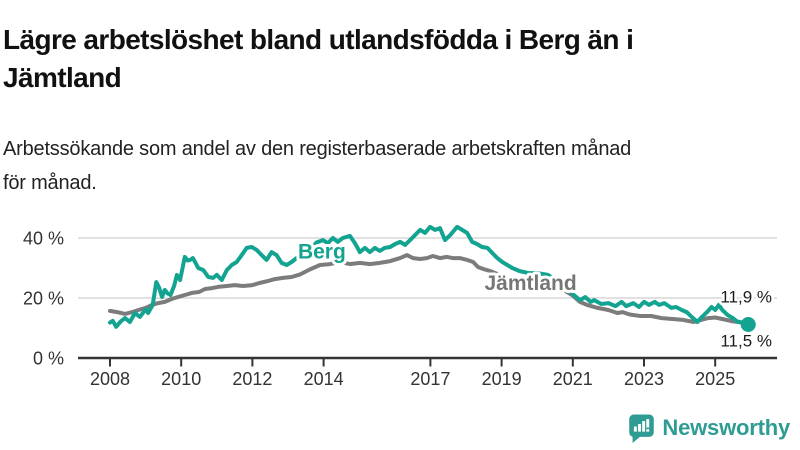 This screenshot has width=800, height=450. I want to click on y-tick-label: 20 %, so click(43, 299).